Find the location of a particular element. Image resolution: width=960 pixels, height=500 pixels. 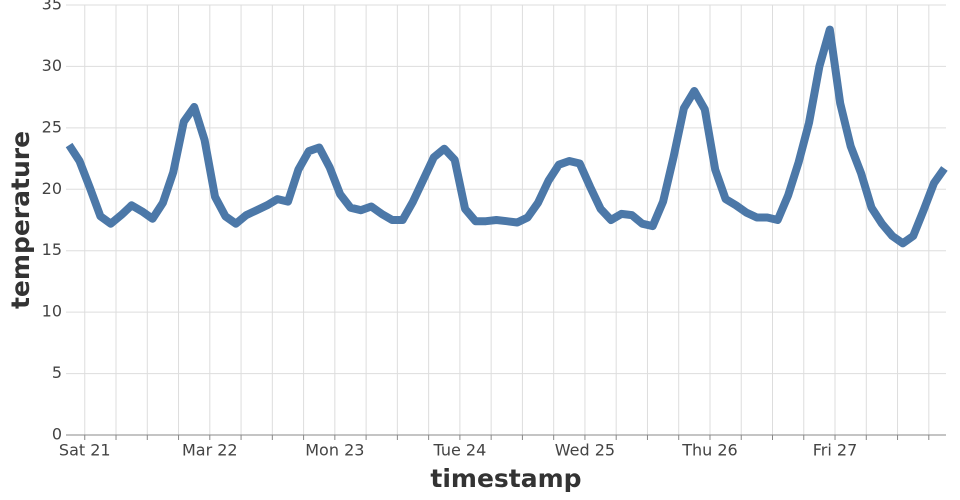

x-tick-label: Fri 27 is located at coordinates (835, 450).